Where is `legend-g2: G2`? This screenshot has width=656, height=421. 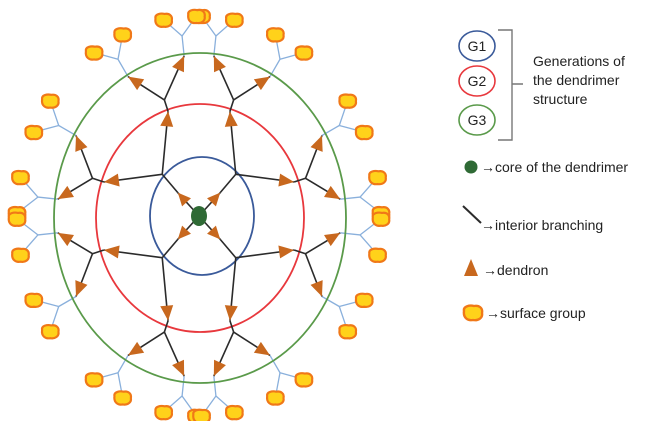 legend-g2: G2 is located at coordinates (477, 81).